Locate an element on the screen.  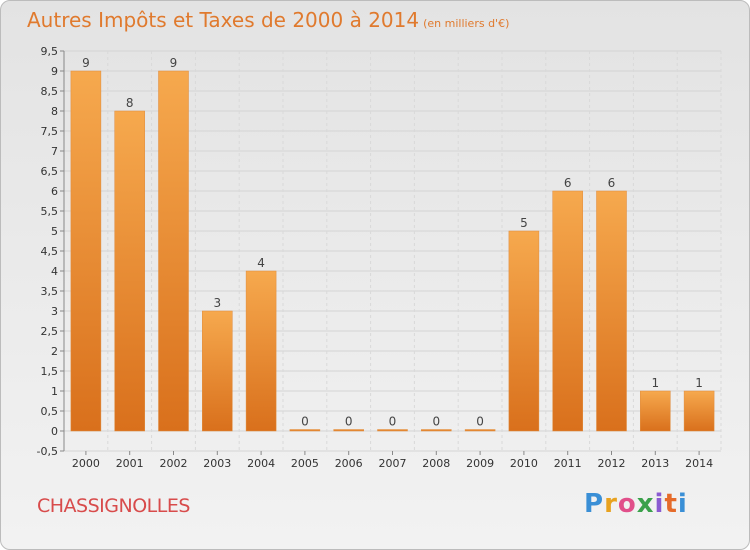
x-tick-label: 2005 is located at coordinates (305, 463).